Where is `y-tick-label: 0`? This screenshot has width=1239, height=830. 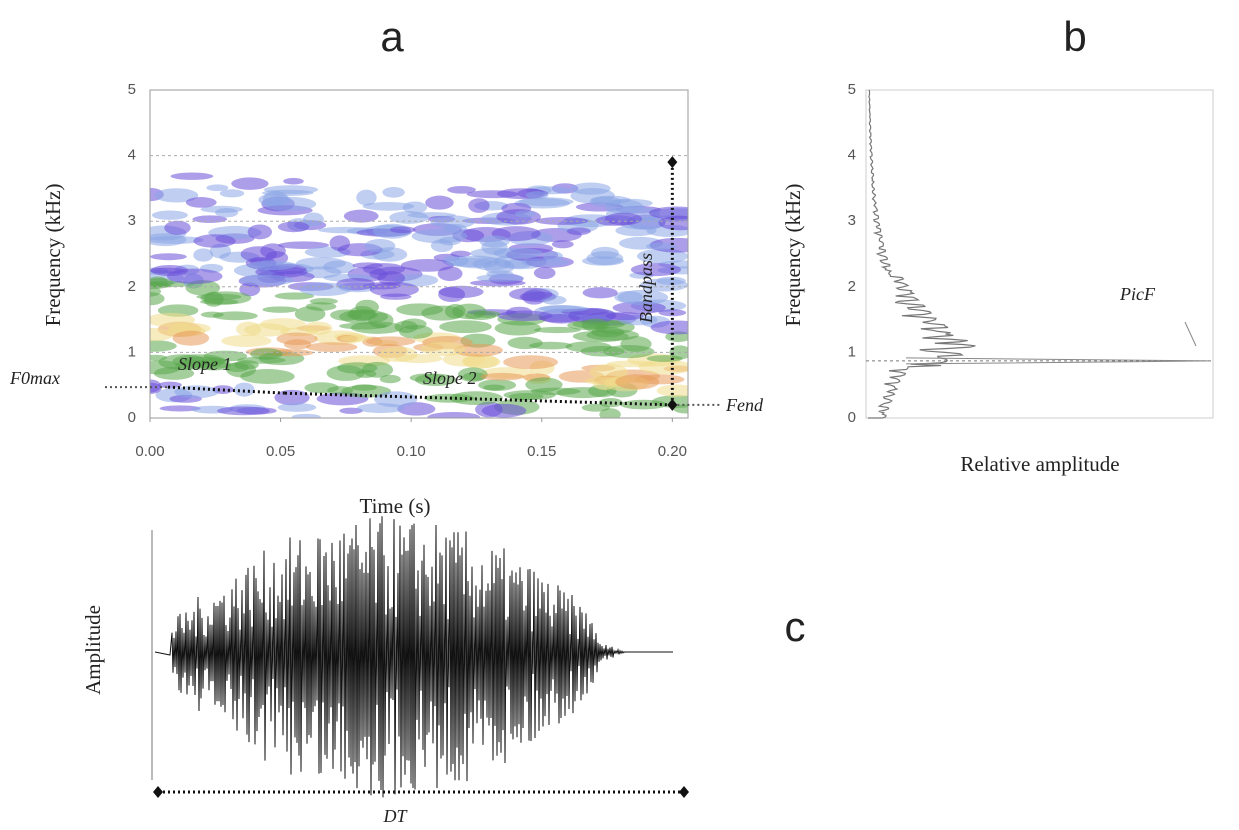
y-tick-label: 0 is located at coordinates (132, 417).